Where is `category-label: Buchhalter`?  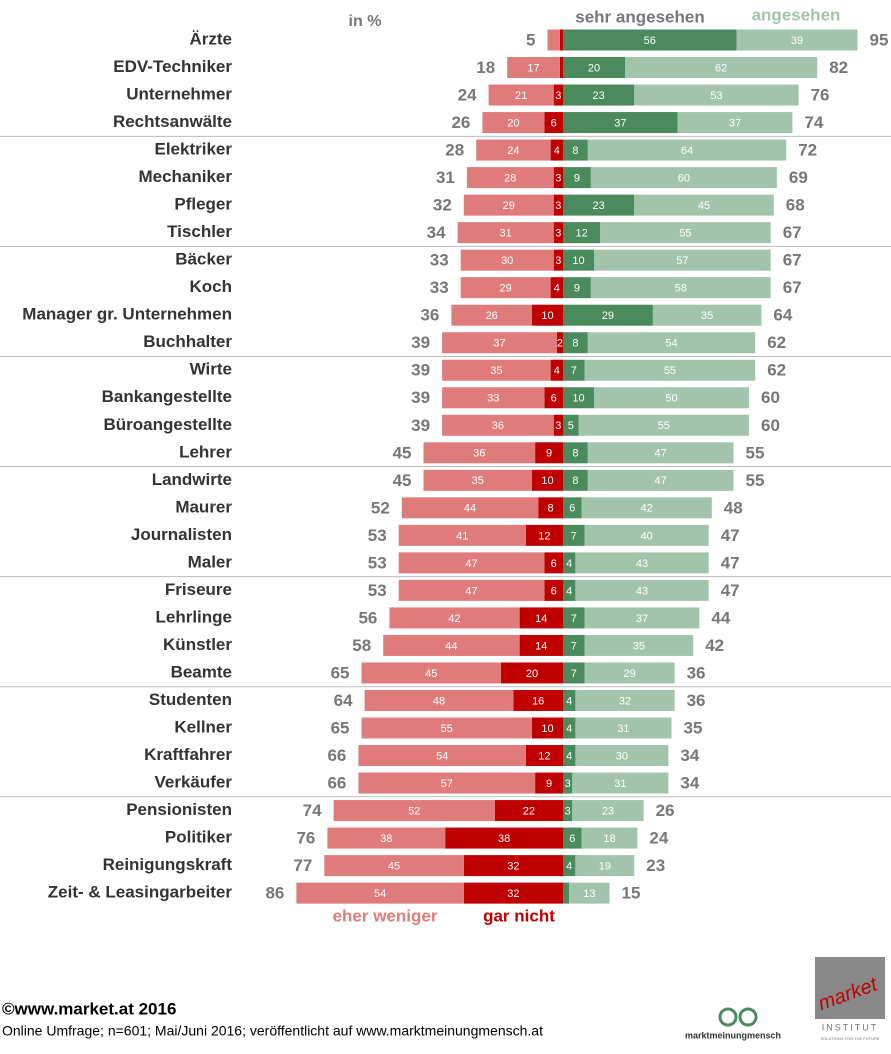 category-label: Buchhalter is located at coordinates (187, 341).